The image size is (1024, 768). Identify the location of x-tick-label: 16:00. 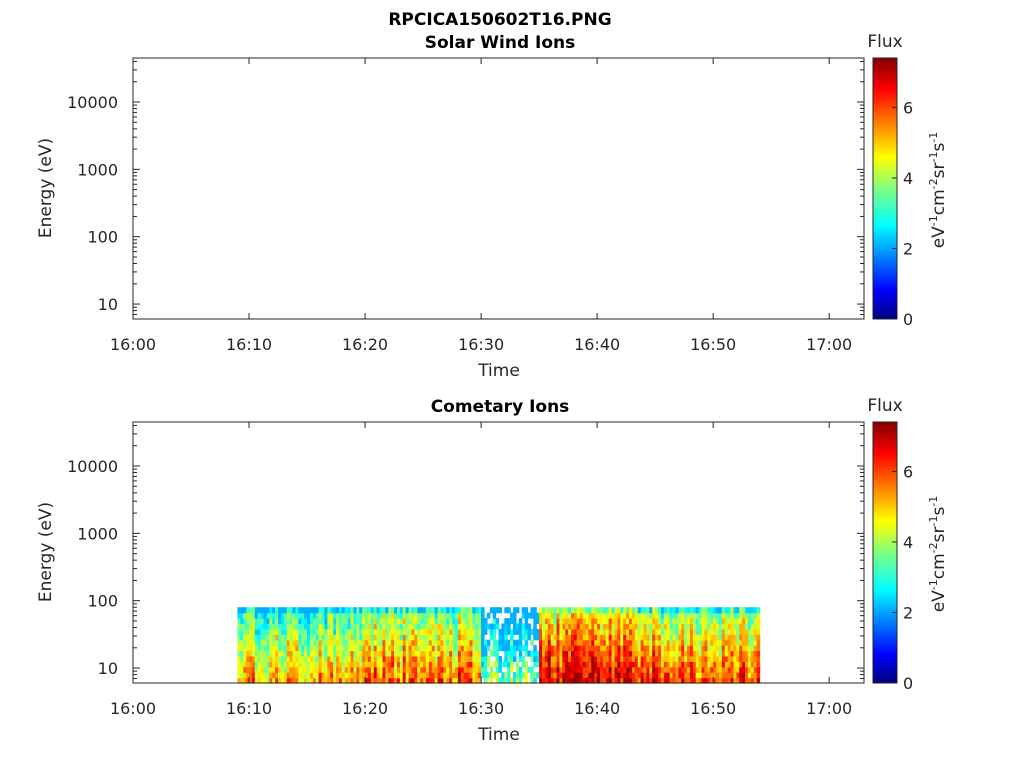
(133, 344).